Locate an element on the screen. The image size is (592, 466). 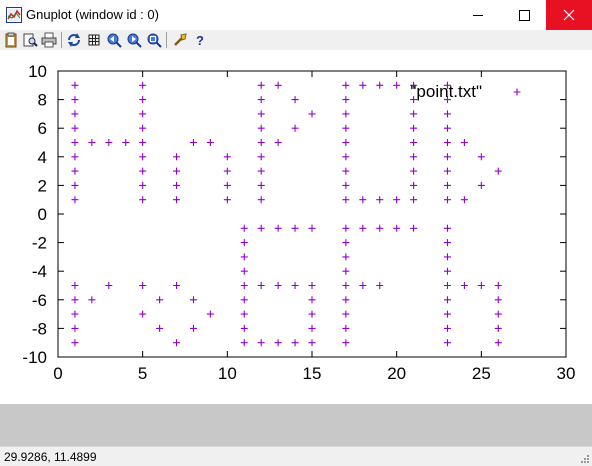
toolbar: ? is located at coordinates (296, 40).